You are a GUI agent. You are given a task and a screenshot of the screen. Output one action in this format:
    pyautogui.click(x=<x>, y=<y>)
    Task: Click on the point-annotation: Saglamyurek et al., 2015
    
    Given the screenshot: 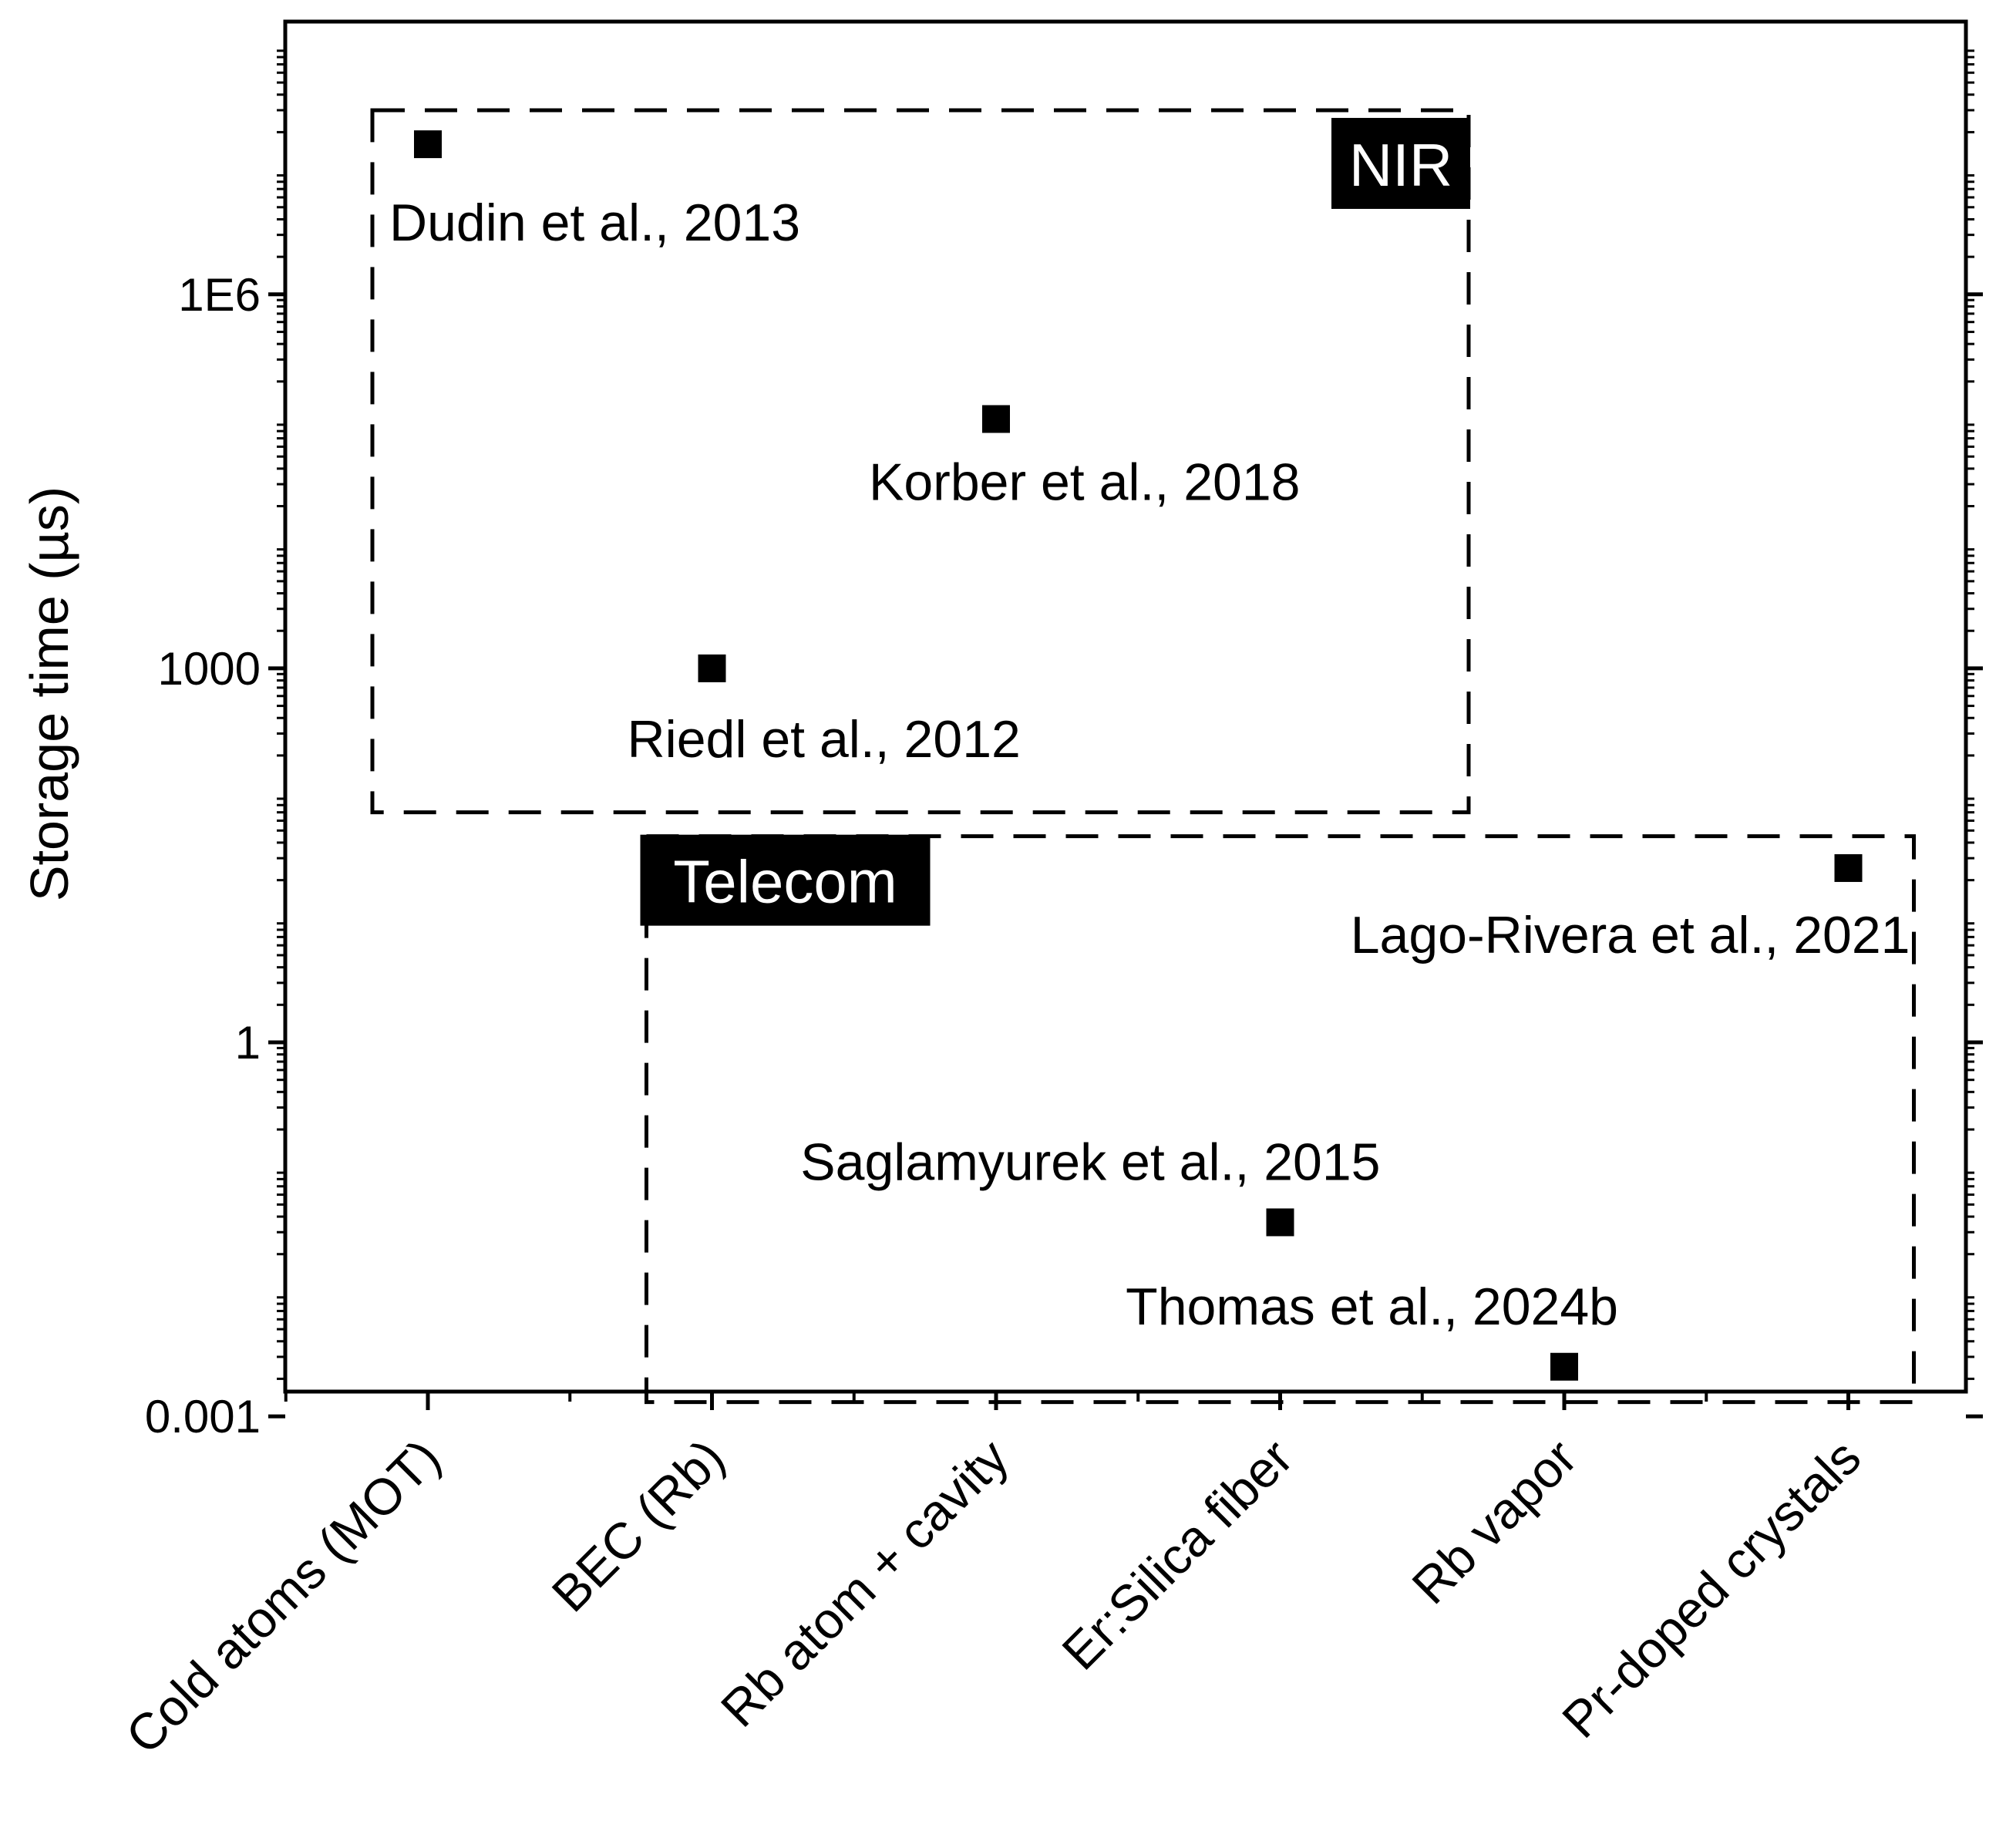 What is the action you would take?
    pyautogui.click(x=1090, y=1162)
    